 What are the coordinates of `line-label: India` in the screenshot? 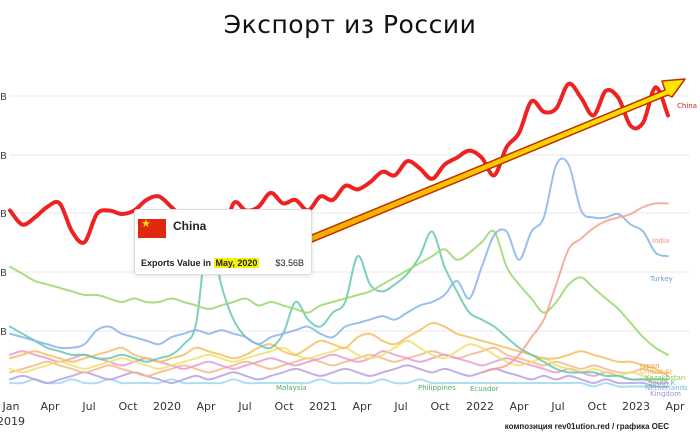 It's located at (660, 241).